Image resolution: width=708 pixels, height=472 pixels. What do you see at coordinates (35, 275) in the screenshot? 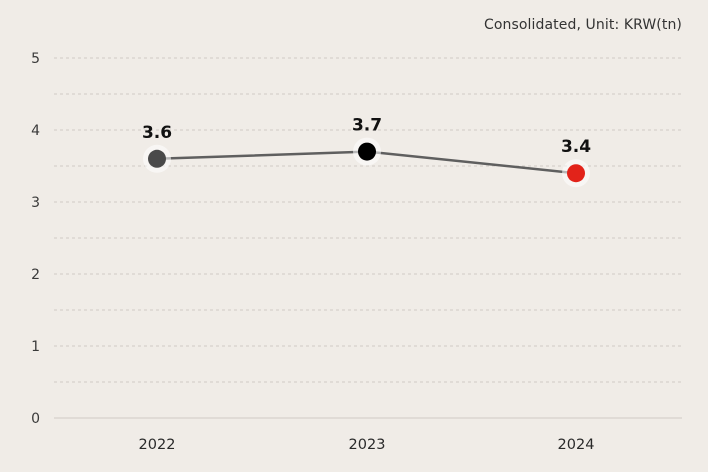
I see `y-tick-label: 2` at bounding box center [35, 275].